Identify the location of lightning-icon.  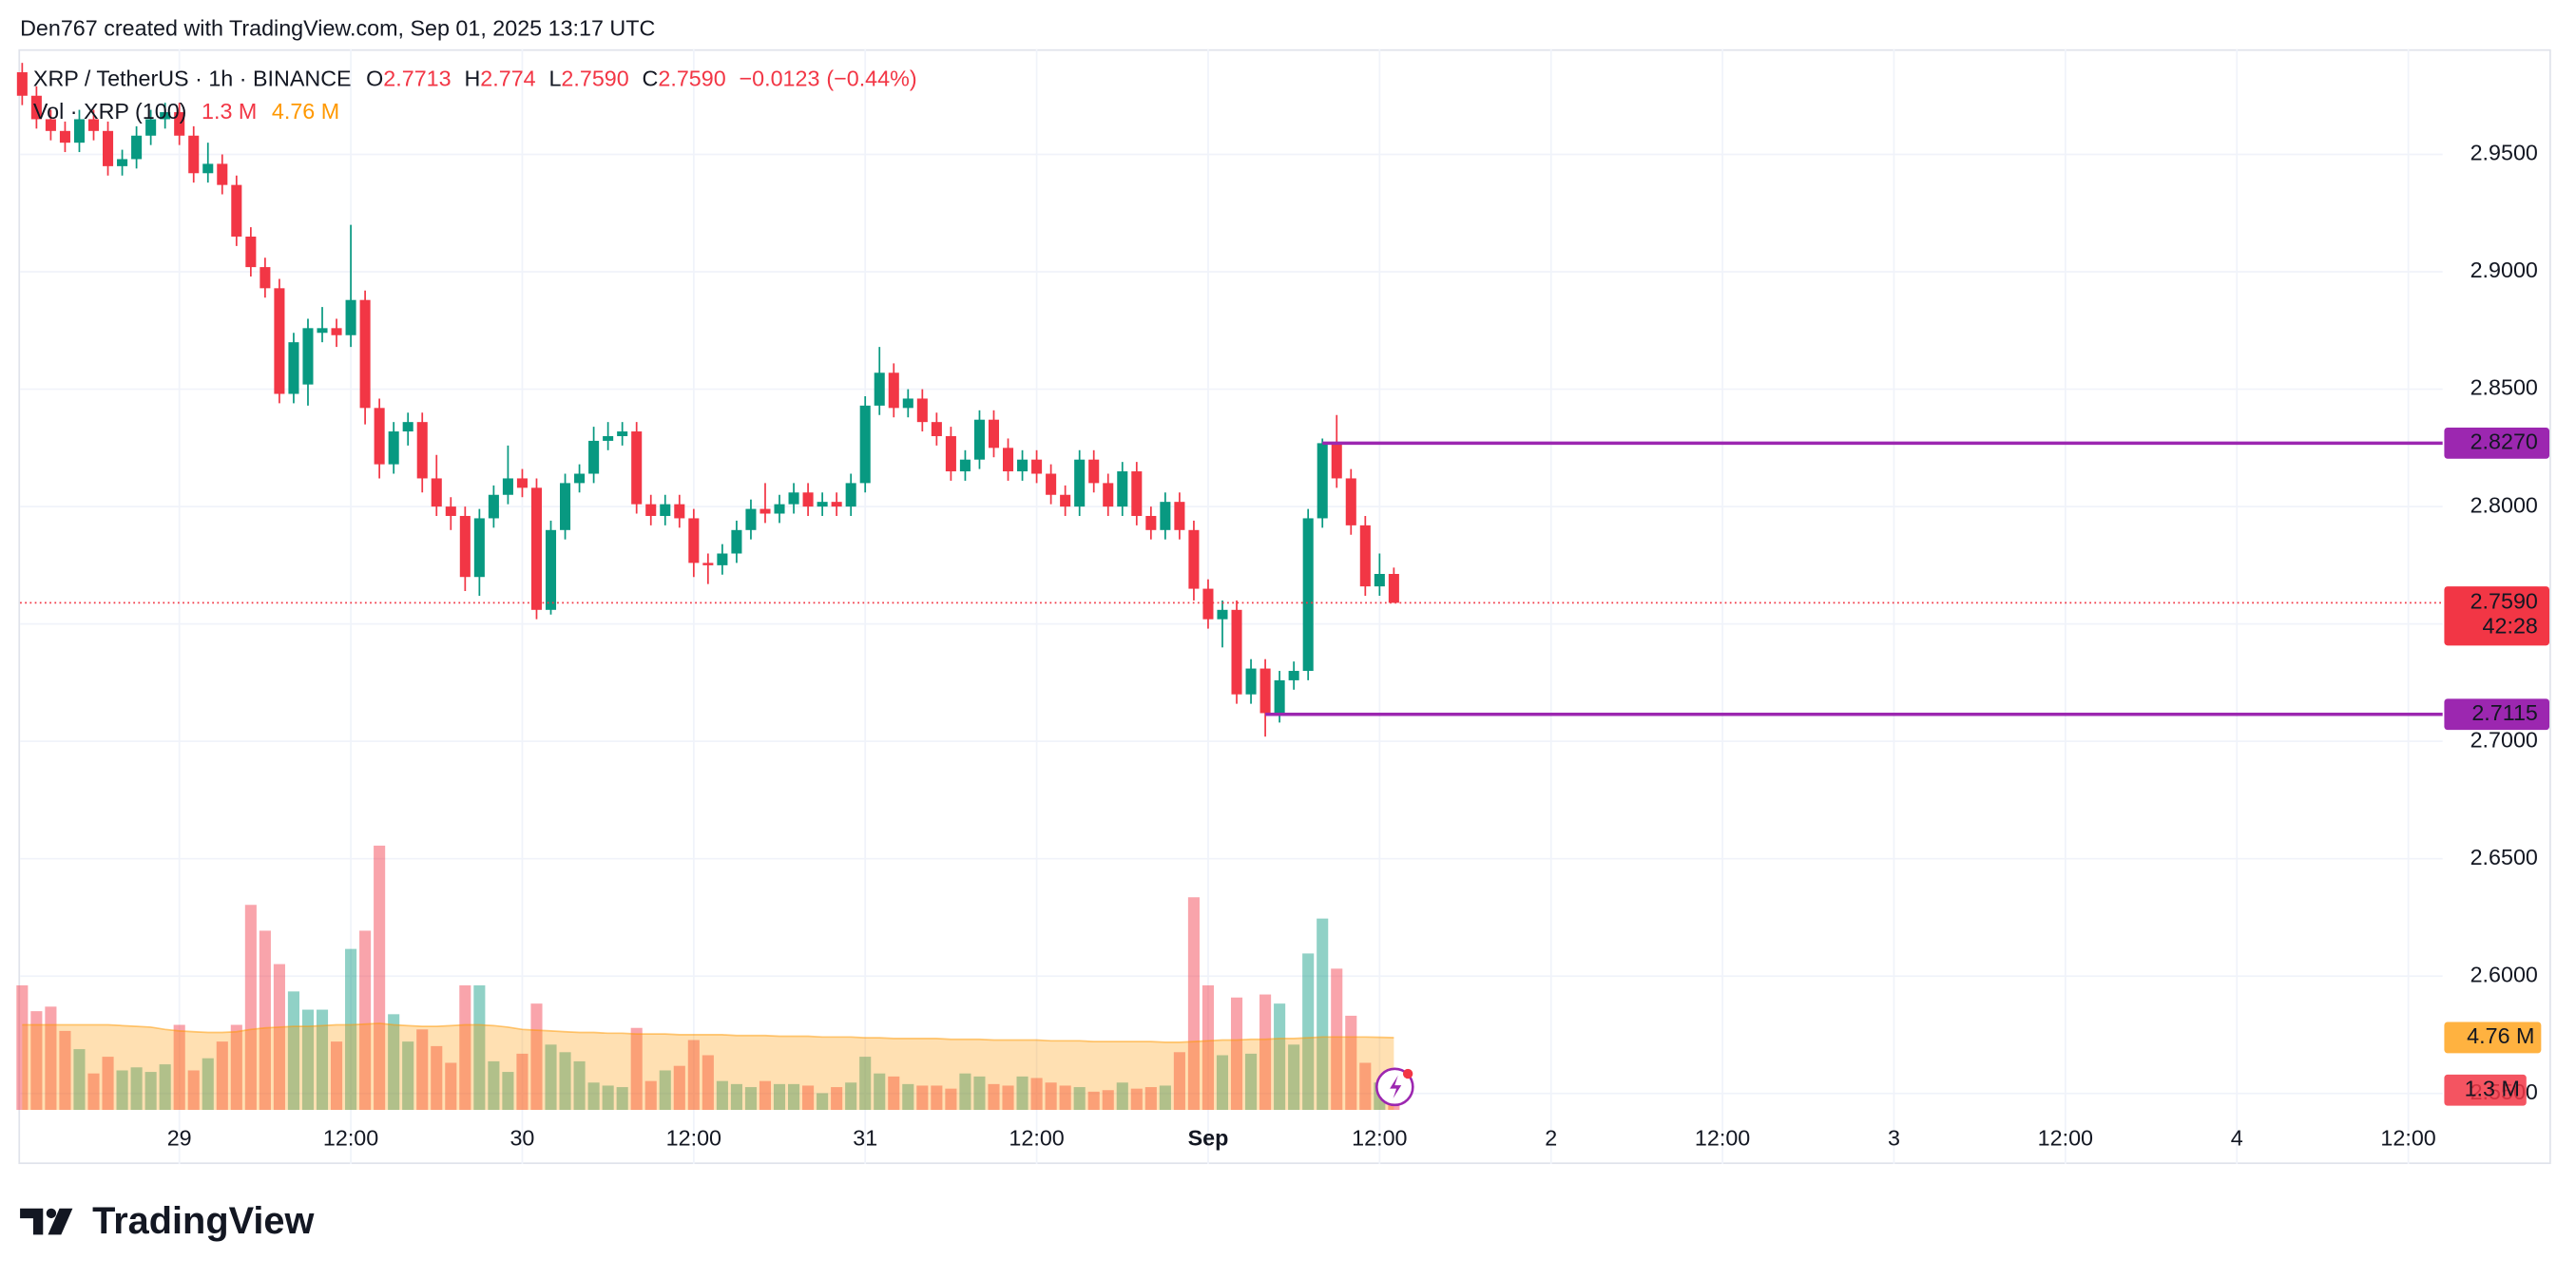
(1396, 1086).